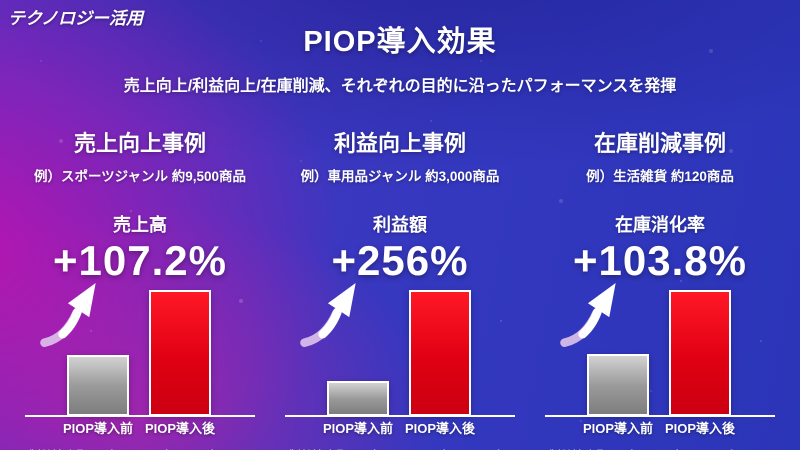  What do you see at coordinates (140, 360) in the screenshot?
I see `bar-chart-sales: PIOP導入前 PIOP導入後` at bounding box center [140, 360].